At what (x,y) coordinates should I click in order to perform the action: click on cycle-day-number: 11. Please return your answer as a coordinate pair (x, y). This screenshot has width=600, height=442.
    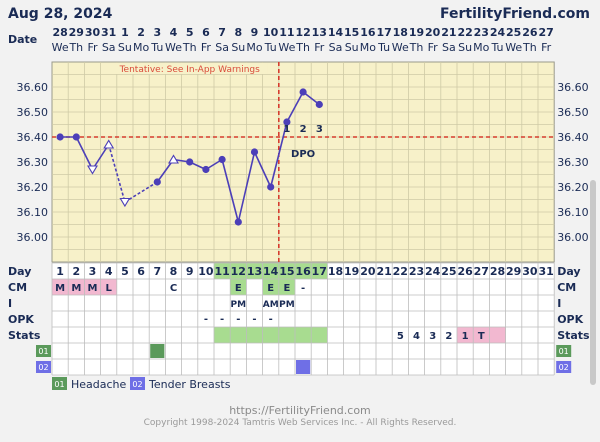
    Looking at the image, I should click on (221, 271).